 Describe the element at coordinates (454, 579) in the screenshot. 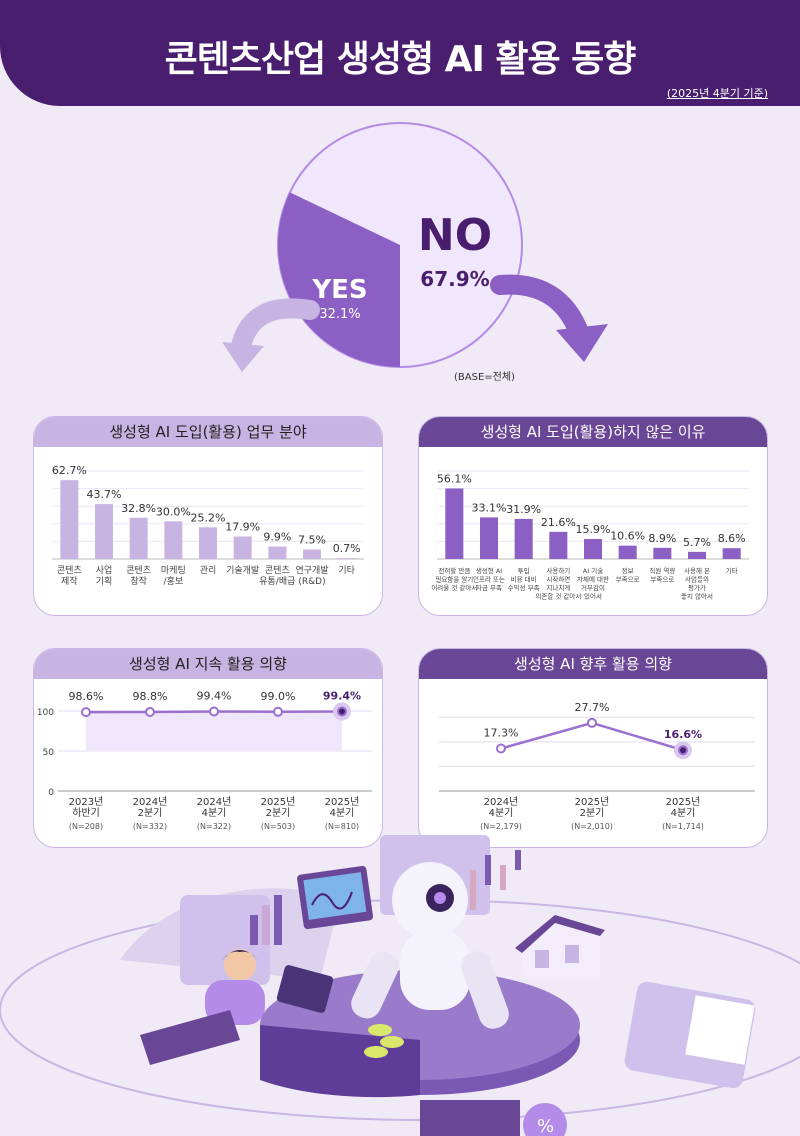

I see `category-label: 필요함을 알기` at that location.